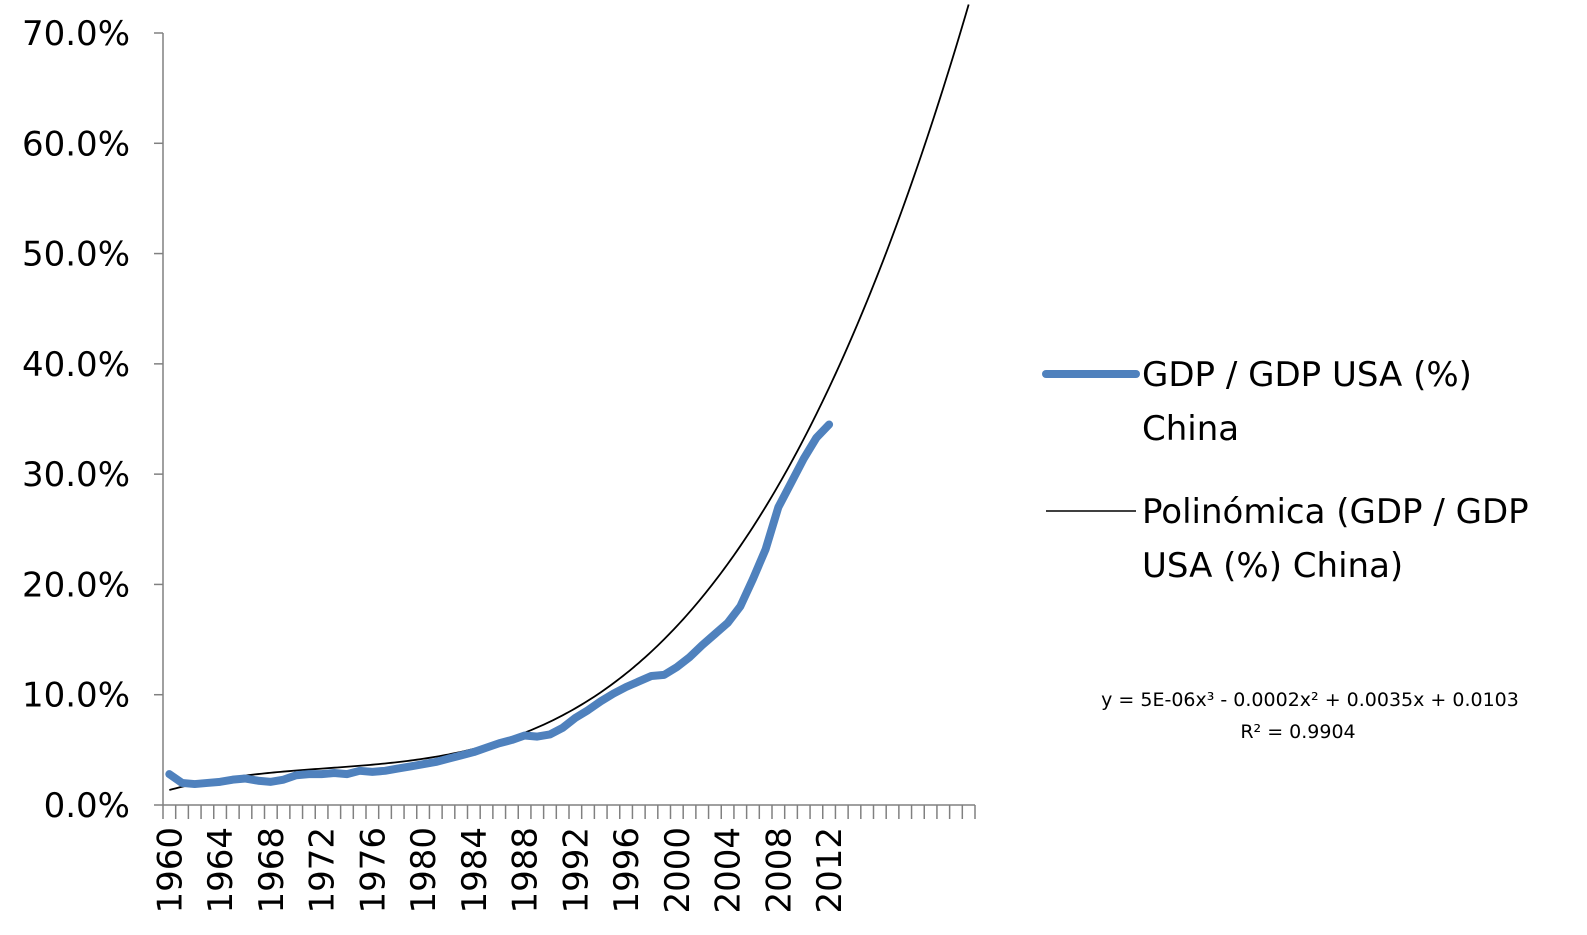  I want to click on x-tick-label: 2008, so click(779, 870).